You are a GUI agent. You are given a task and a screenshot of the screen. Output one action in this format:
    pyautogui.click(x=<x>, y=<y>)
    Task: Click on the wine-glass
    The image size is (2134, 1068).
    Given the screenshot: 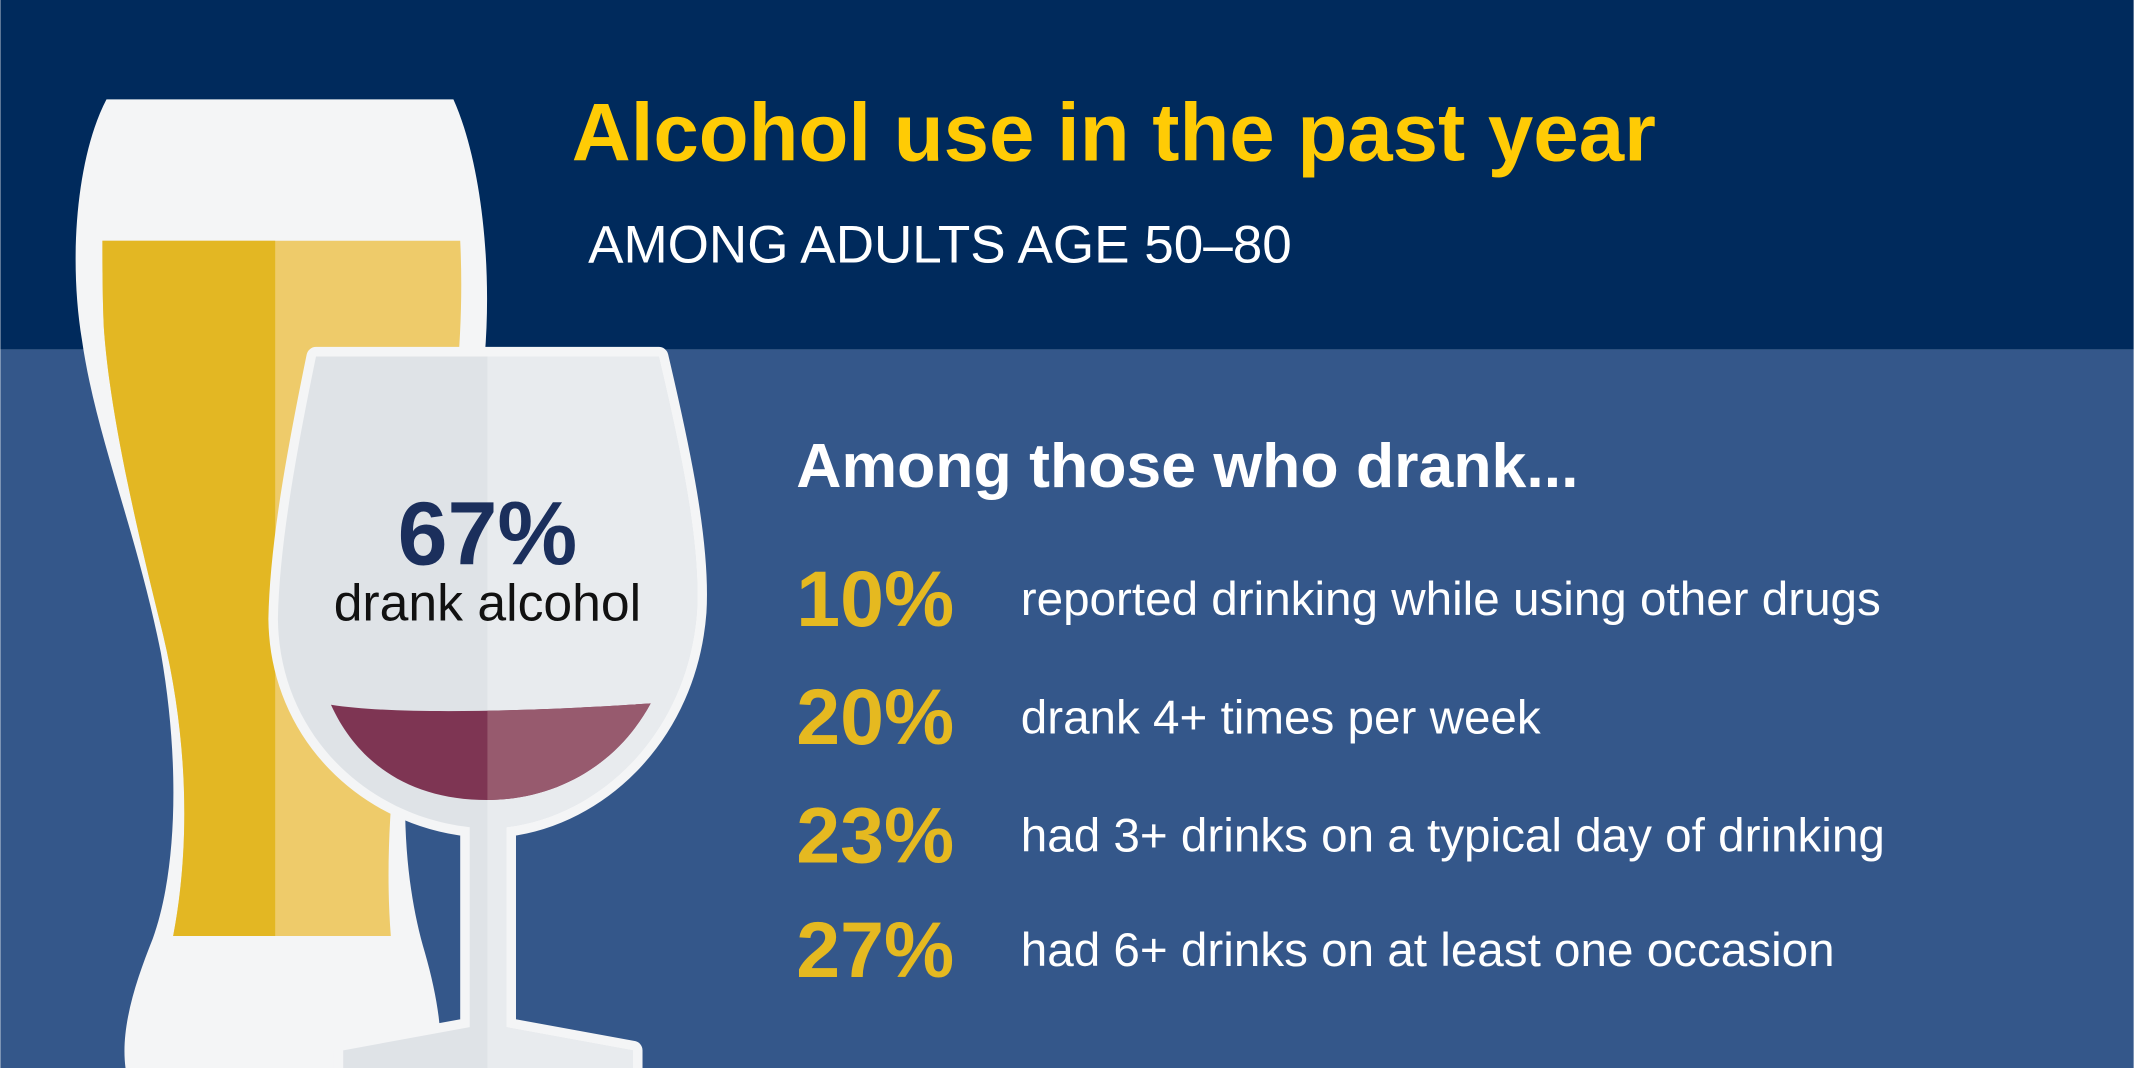 What is the action you would take?
    pyautogui.click(x=487, y=707)
    